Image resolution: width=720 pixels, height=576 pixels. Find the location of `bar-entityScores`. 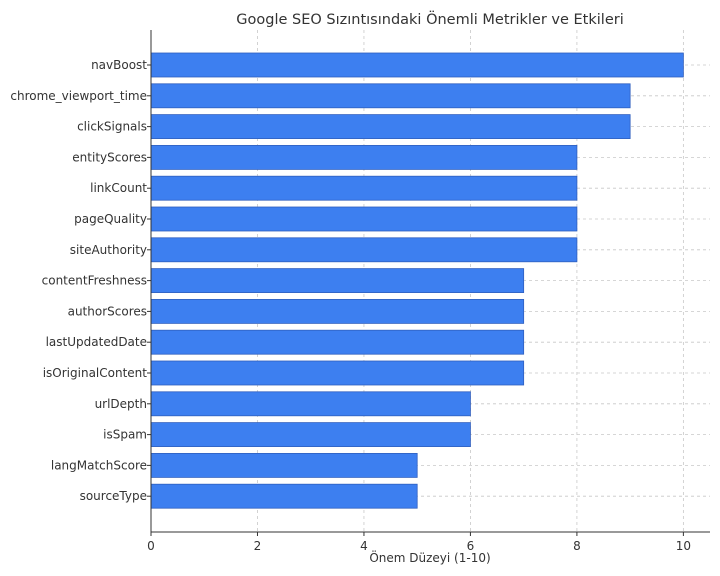

bar-entityScores is located at coordinates (364, 157).